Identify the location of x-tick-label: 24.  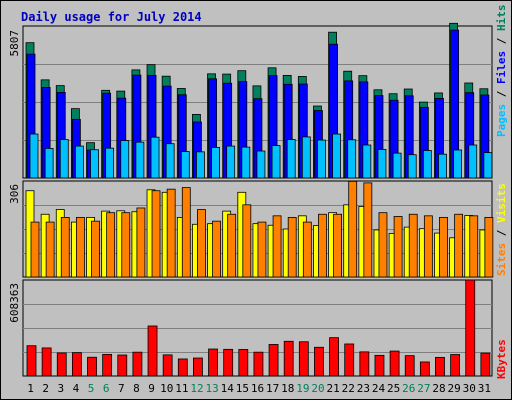
(379, 388).